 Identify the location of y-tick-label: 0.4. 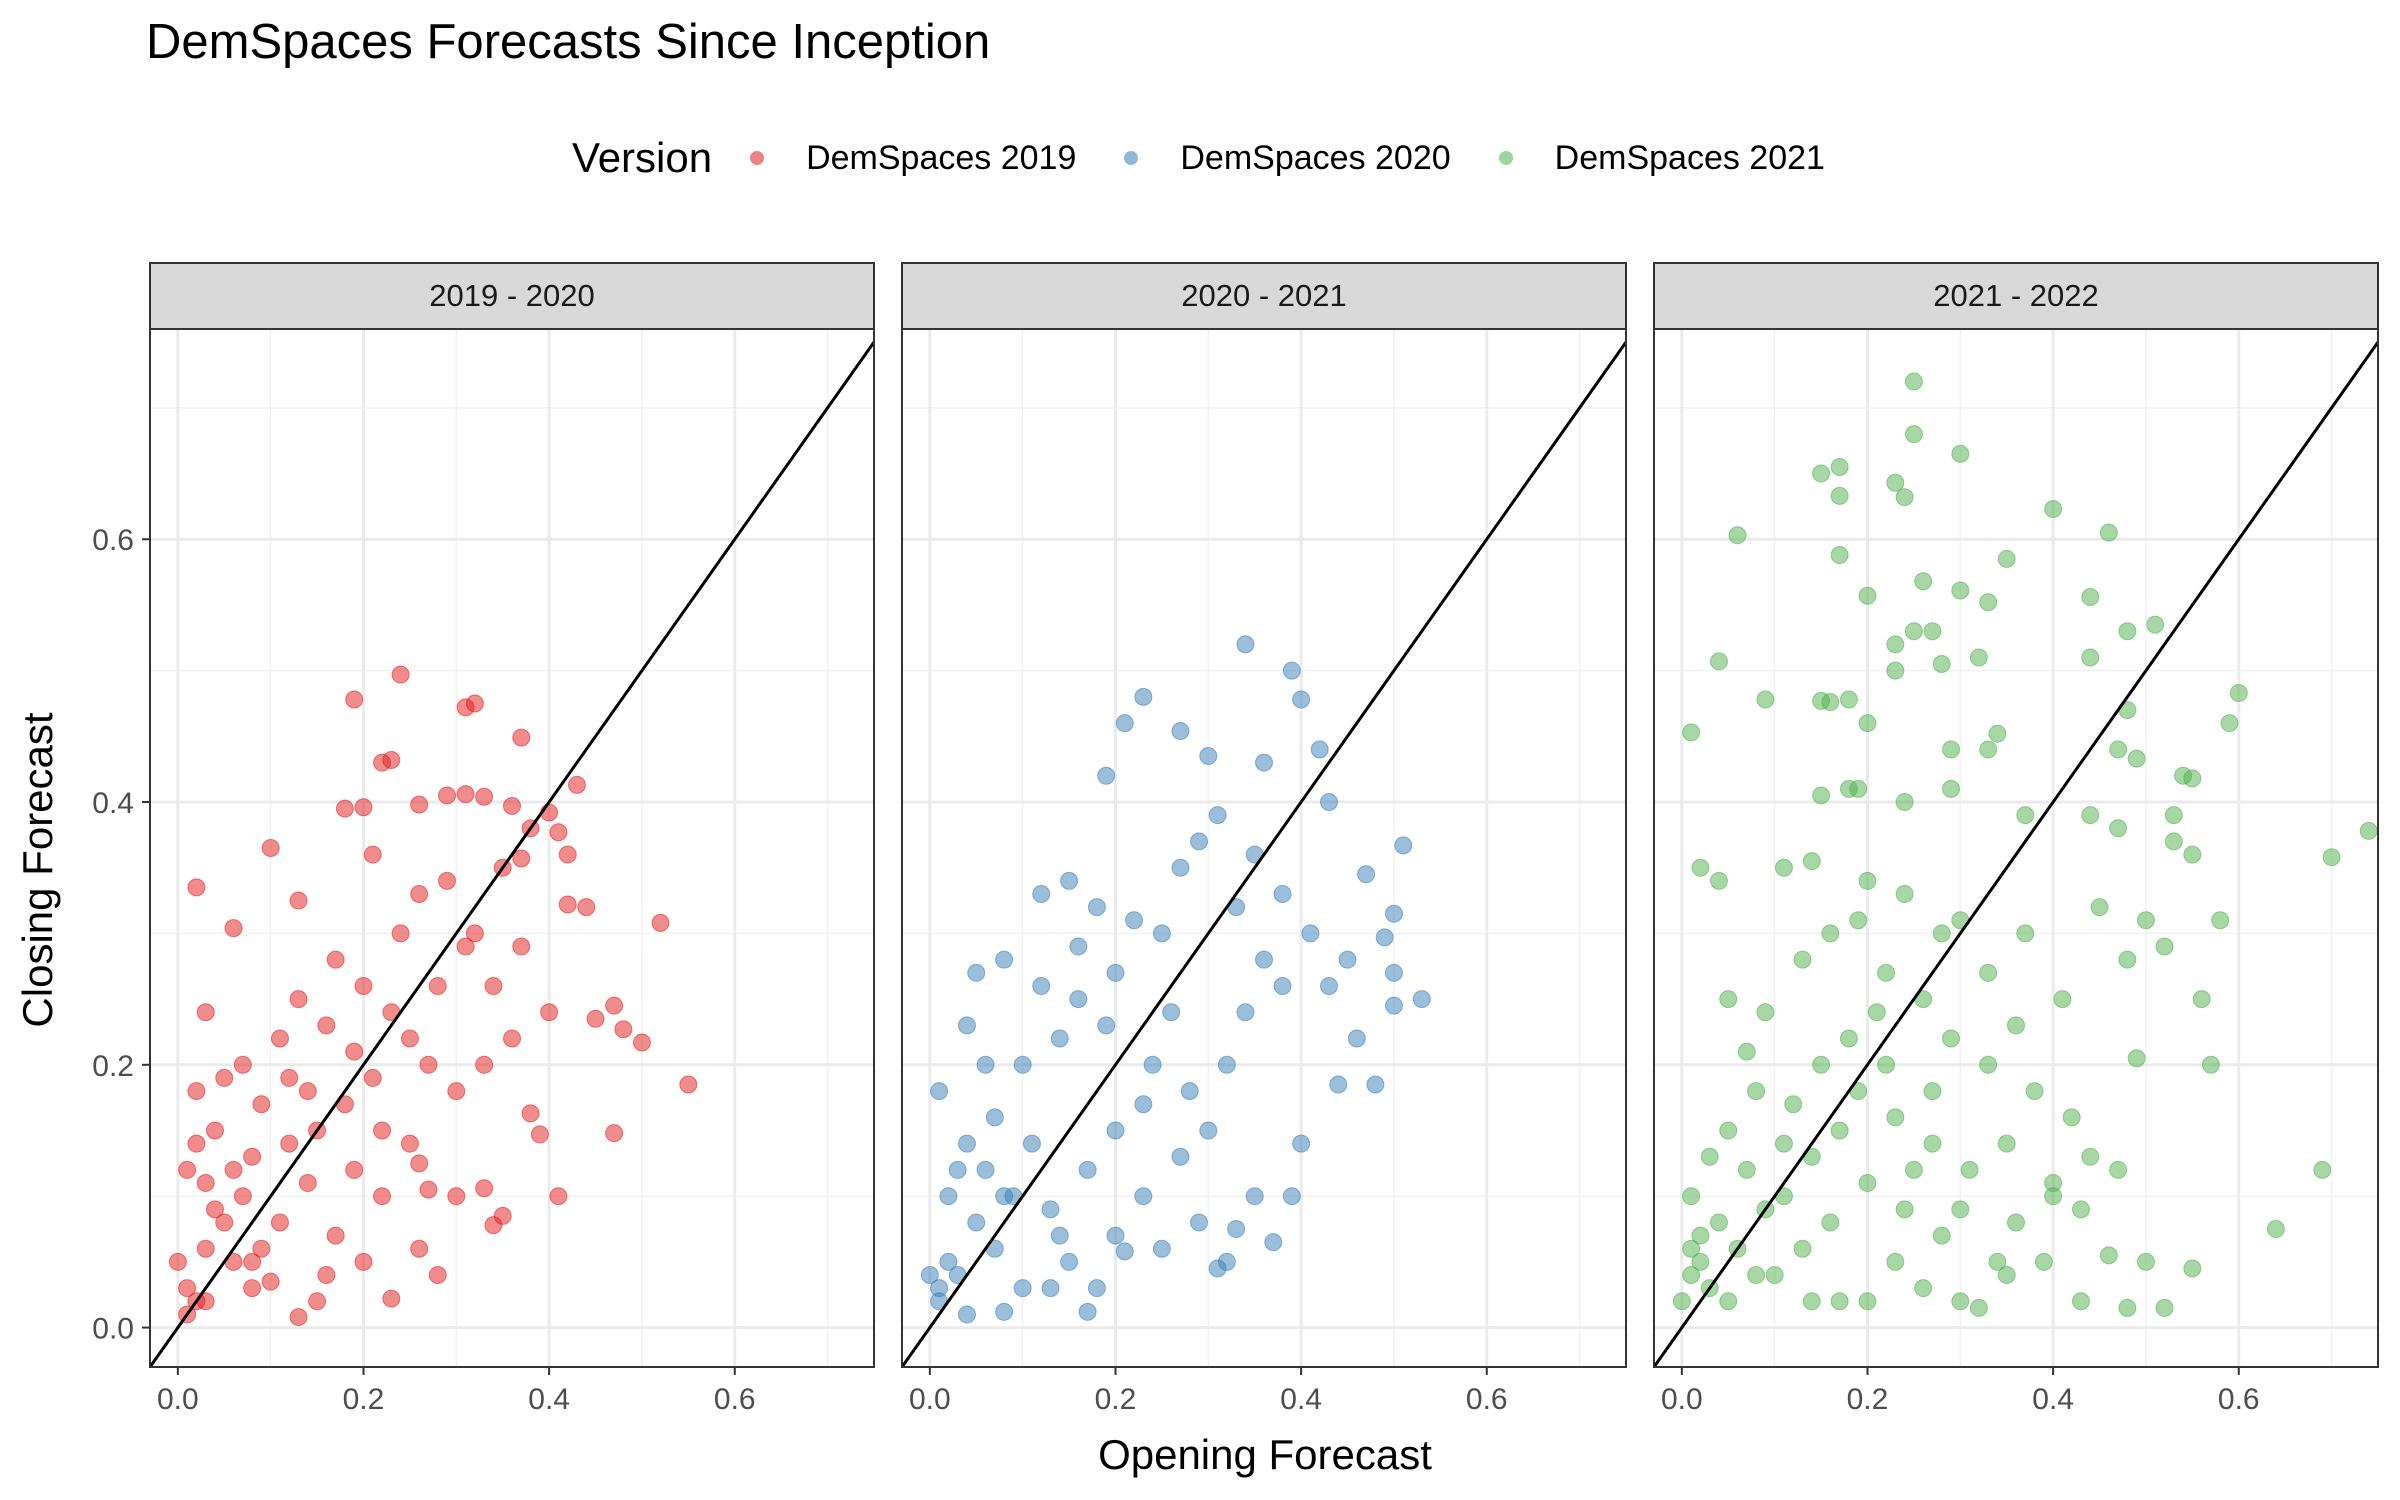
(113, 803).